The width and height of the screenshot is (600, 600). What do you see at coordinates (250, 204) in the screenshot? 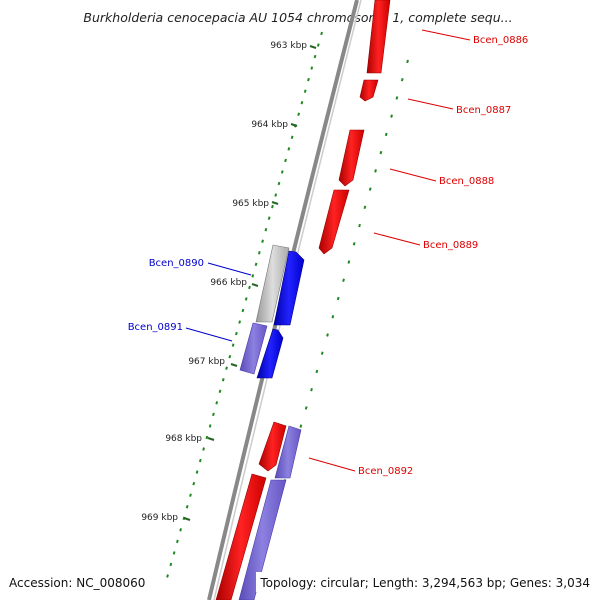
I see `scale-label-965: 965 kbp` at bounding box center [250, 204].